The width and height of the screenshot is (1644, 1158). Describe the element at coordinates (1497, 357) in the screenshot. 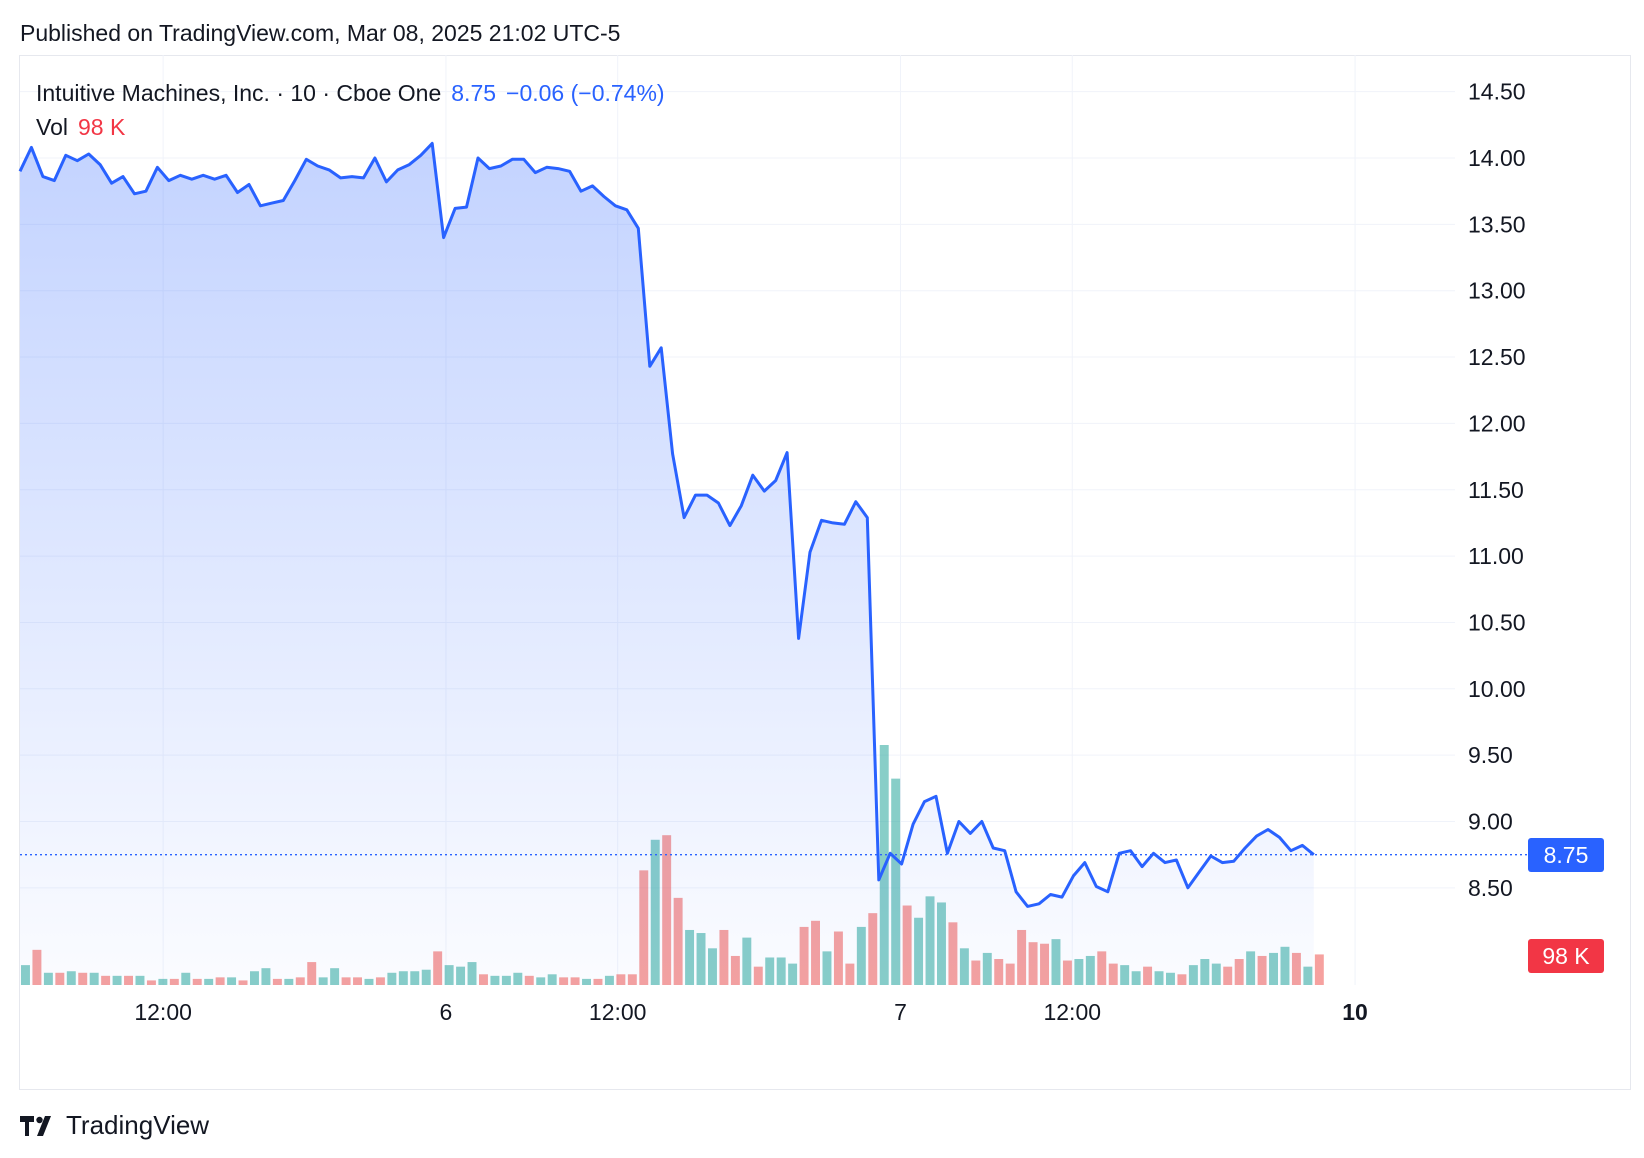

I see `price-tick-label: 12.50` at that location.